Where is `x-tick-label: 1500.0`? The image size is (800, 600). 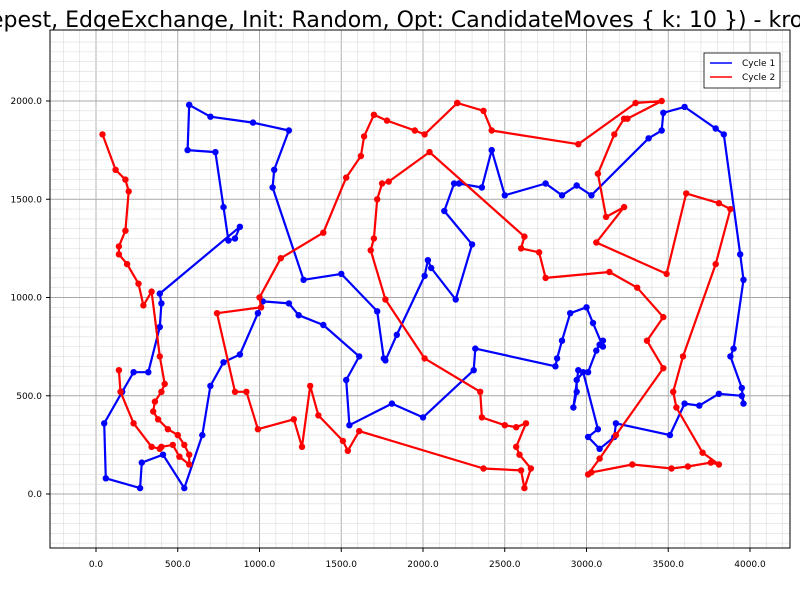
x-tick-label: 1500.0 is located at coordinates (342, 565).